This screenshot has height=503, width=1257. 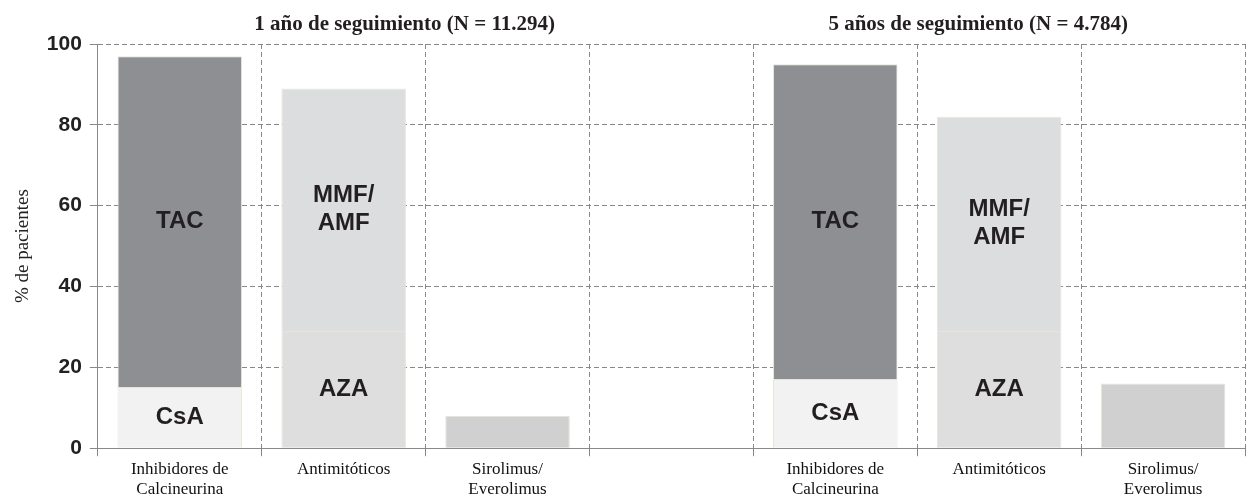 I want to click on y-tick-label: 60, so click(x=70, y=204).